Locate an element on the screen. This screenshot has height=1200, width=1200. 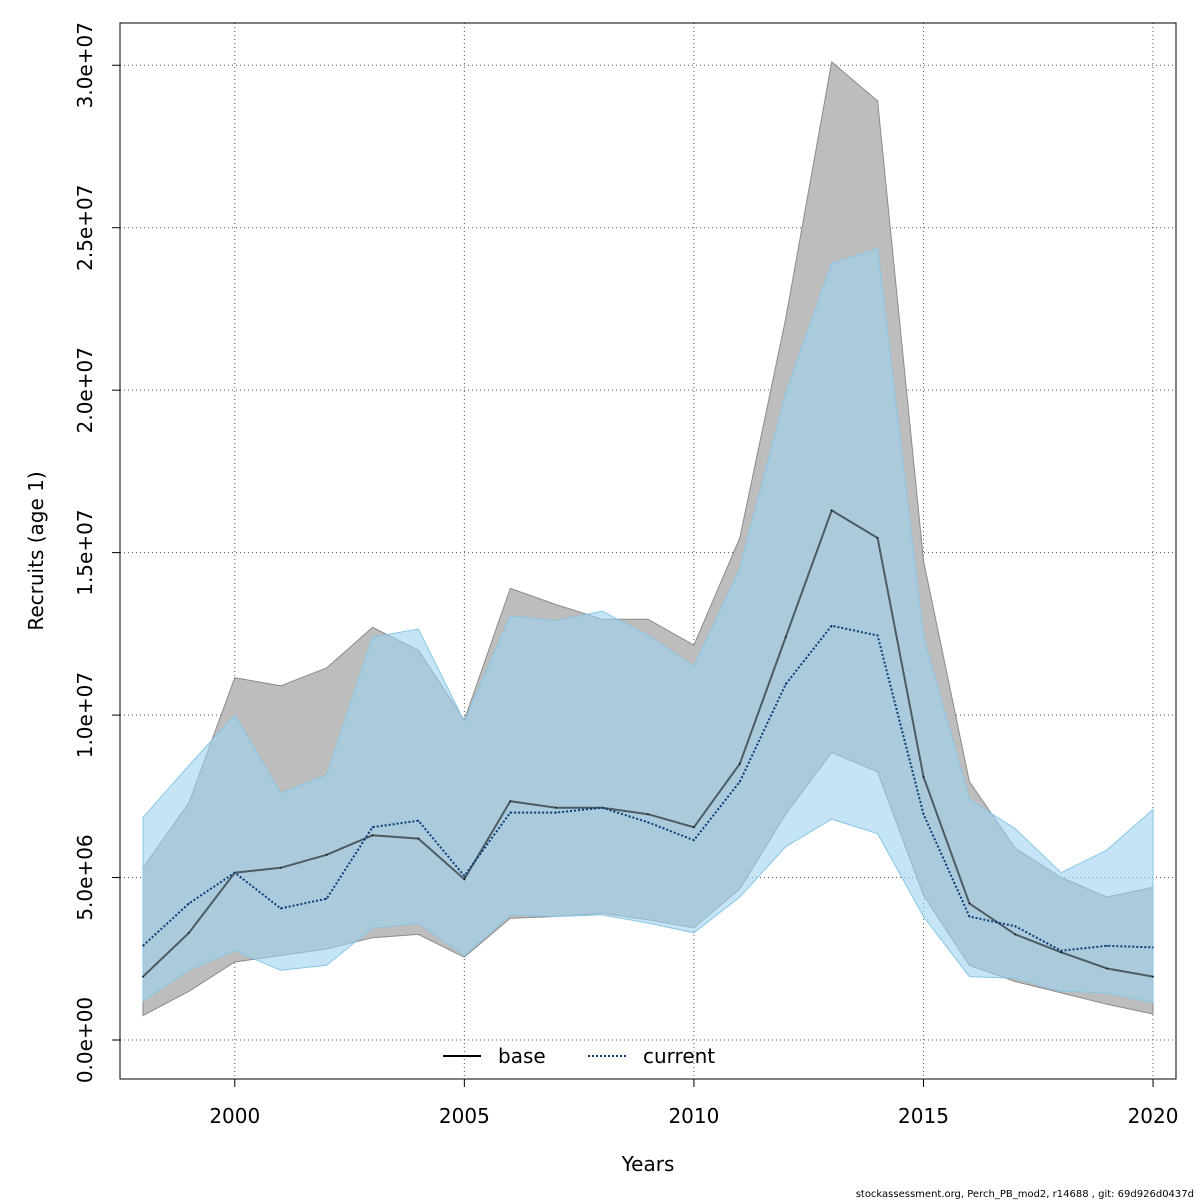
point-base-2019 is located at coordinates (1107, 968).